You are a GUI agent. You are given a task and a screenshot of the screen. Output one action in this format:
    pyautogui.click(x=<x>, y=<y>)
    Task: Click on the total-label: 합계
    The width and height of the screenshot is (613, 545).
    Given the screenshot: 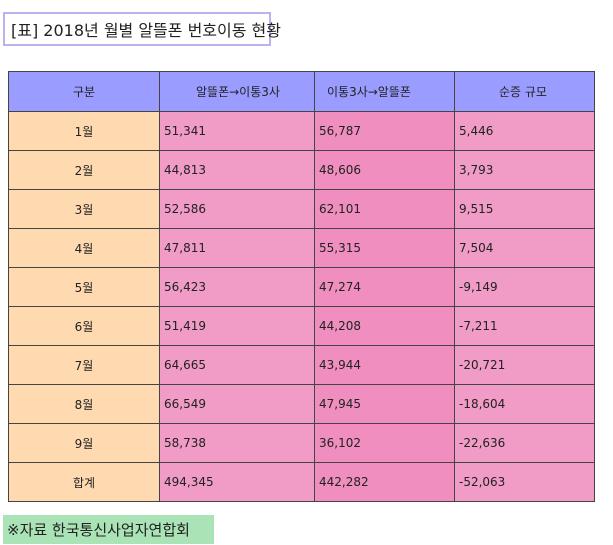 What is the action you would take?
    pyautogui.click(x=84, y=482)
    